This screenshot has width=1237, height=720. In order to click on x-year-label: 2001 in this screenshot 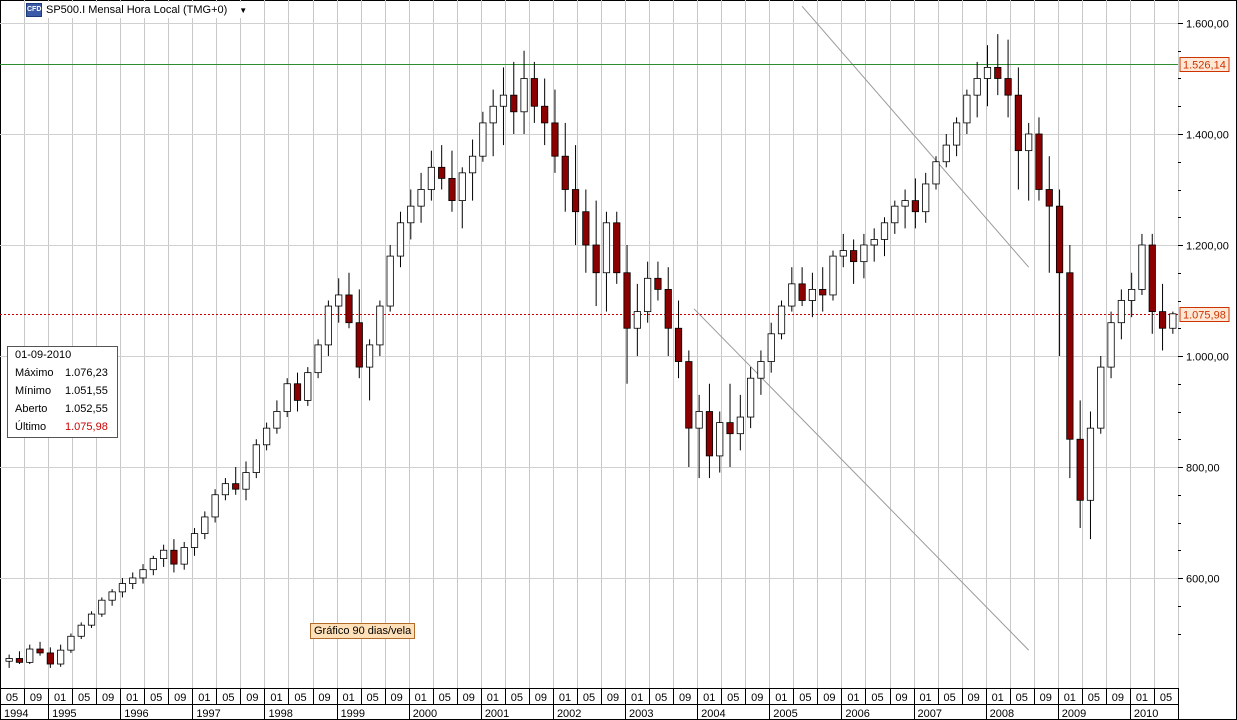, I will do `click(497, 714)`.